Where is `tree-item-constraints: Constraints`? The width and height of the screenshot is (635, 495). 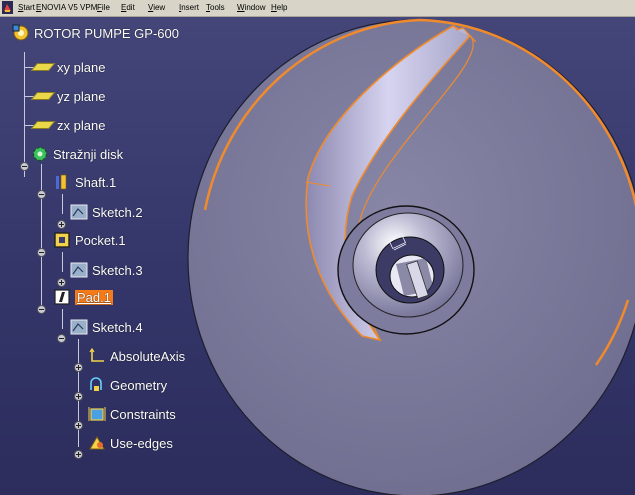 tree-item-constraints: Constraints is located at coordinates (132, 414).